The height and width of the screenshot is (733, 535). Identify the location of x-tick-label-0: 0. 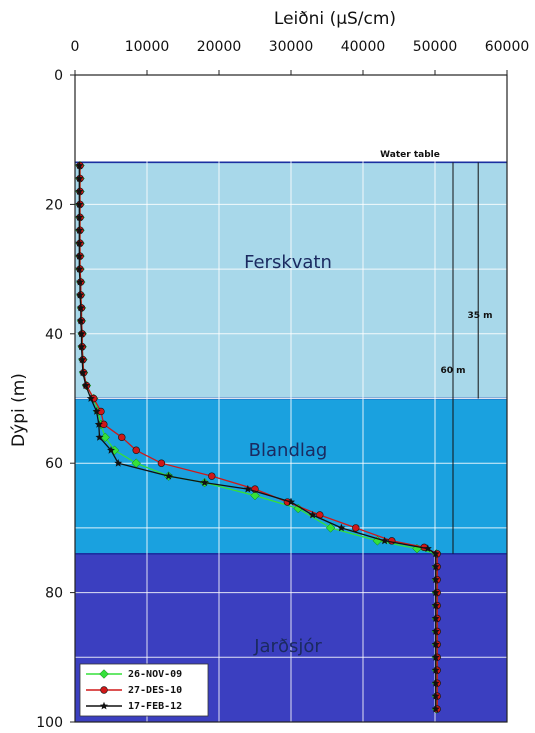
(75, 47).